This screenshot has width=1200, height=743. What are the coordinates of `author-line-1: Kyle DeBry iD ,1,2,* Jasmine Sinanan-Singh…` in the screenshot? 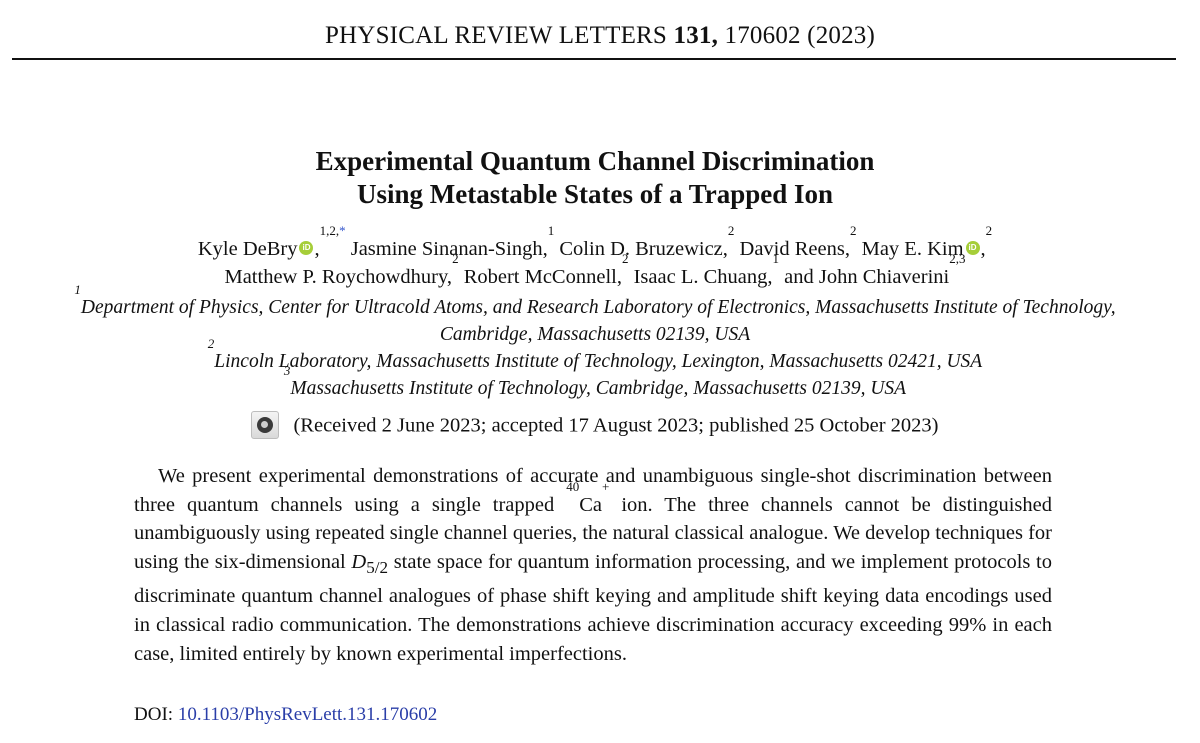 It's located at (595, 243).